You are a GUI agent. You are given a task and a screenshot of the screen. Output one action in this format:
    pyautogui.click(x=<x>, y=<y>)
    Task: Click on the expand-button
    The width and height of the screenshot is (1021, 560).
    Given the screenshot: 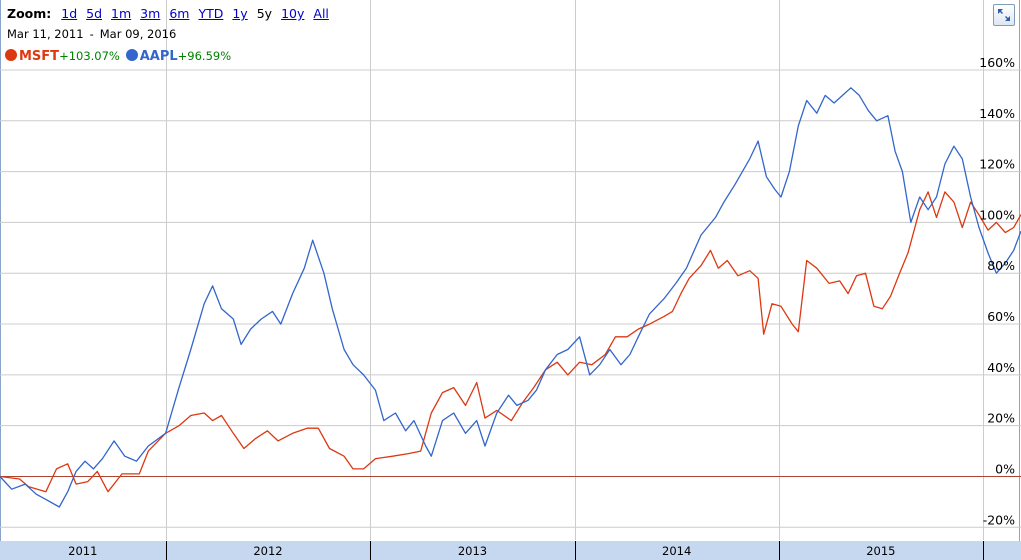 What is the action you would take?
    pyautogui.click(x=1004, y=15)
    